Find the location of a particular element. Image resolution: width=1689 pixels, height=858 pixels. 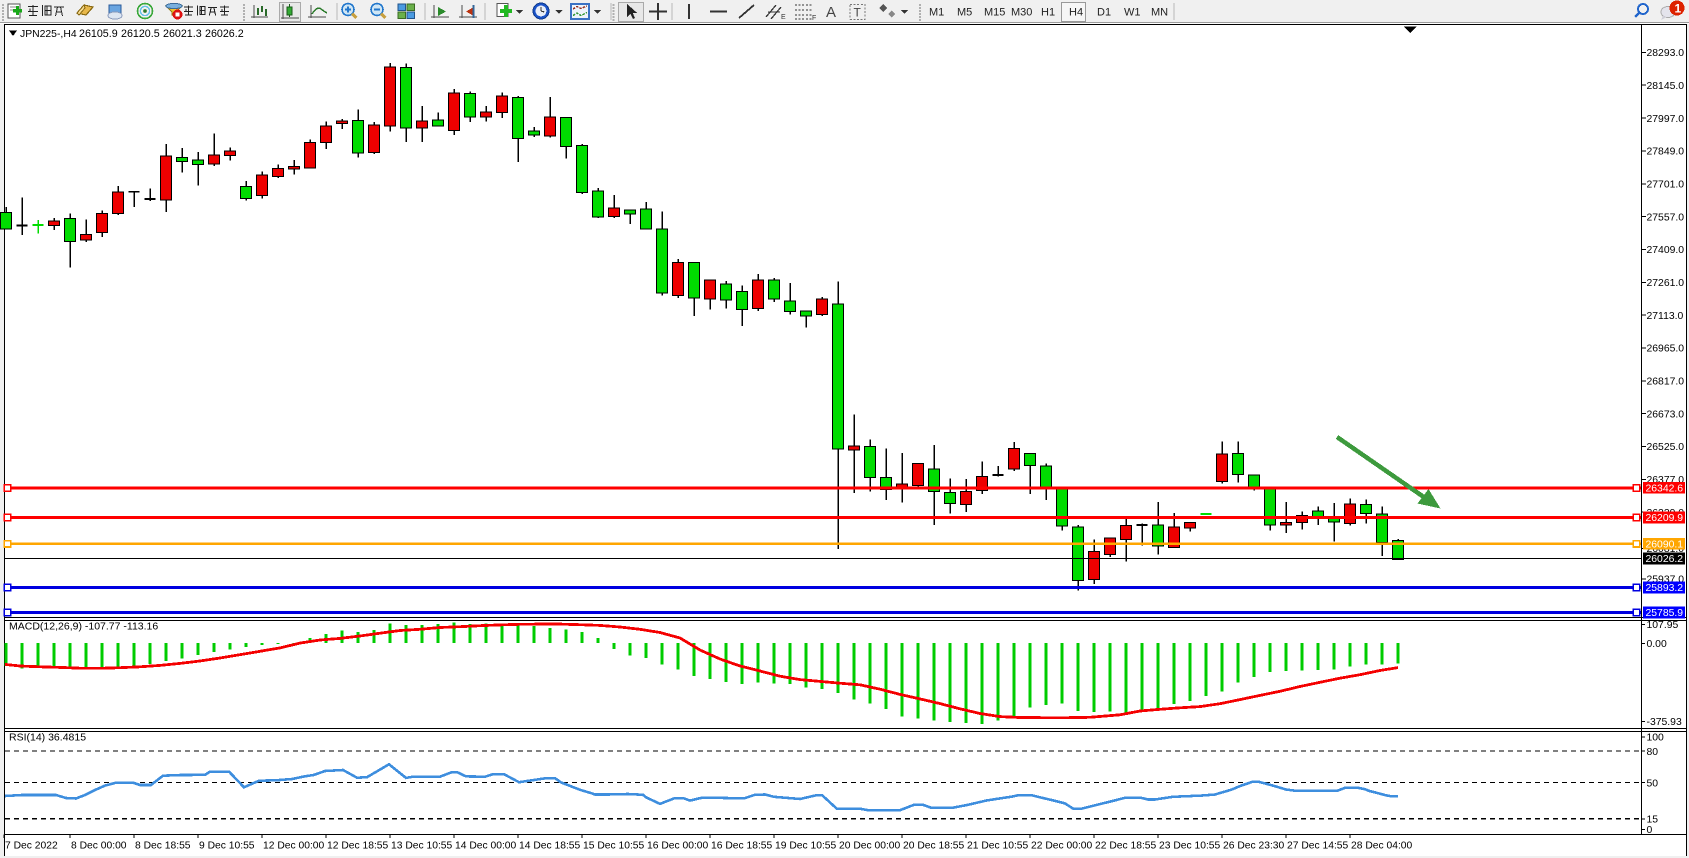

svg-text: T is located at coordinates (858, 13).